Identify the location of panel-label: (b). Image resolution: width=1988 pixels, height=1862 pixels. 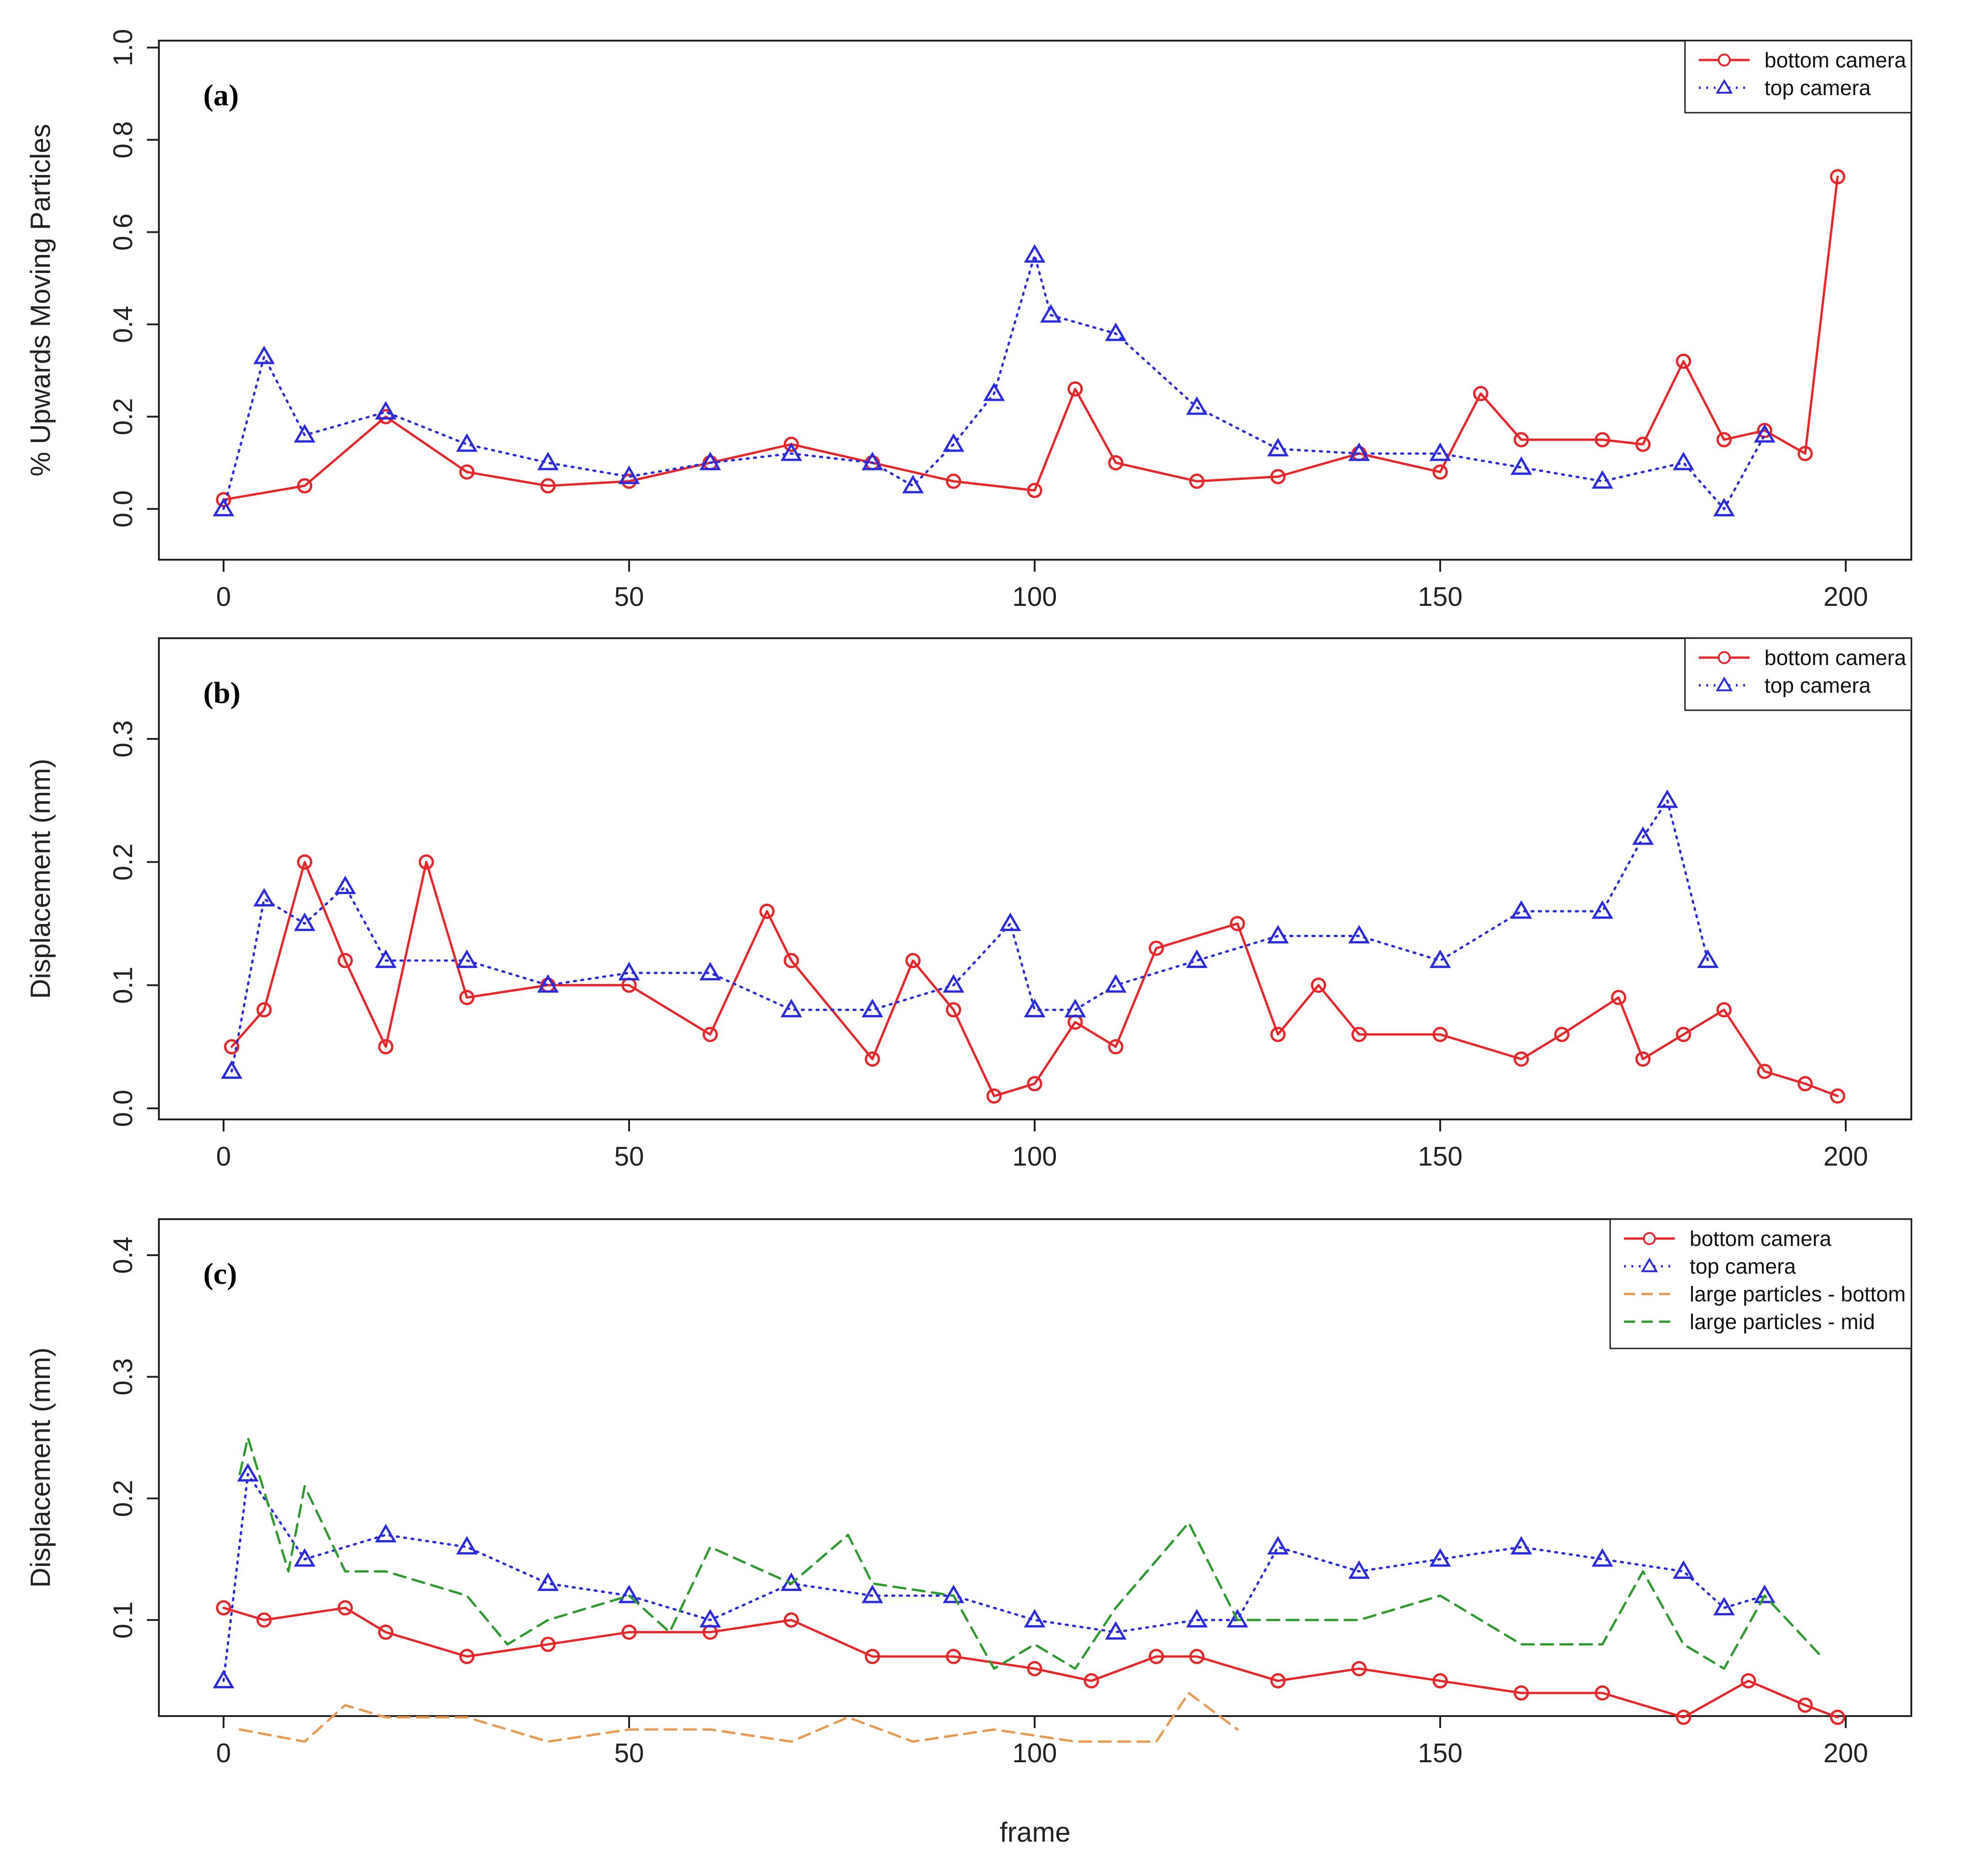
(222, 693).